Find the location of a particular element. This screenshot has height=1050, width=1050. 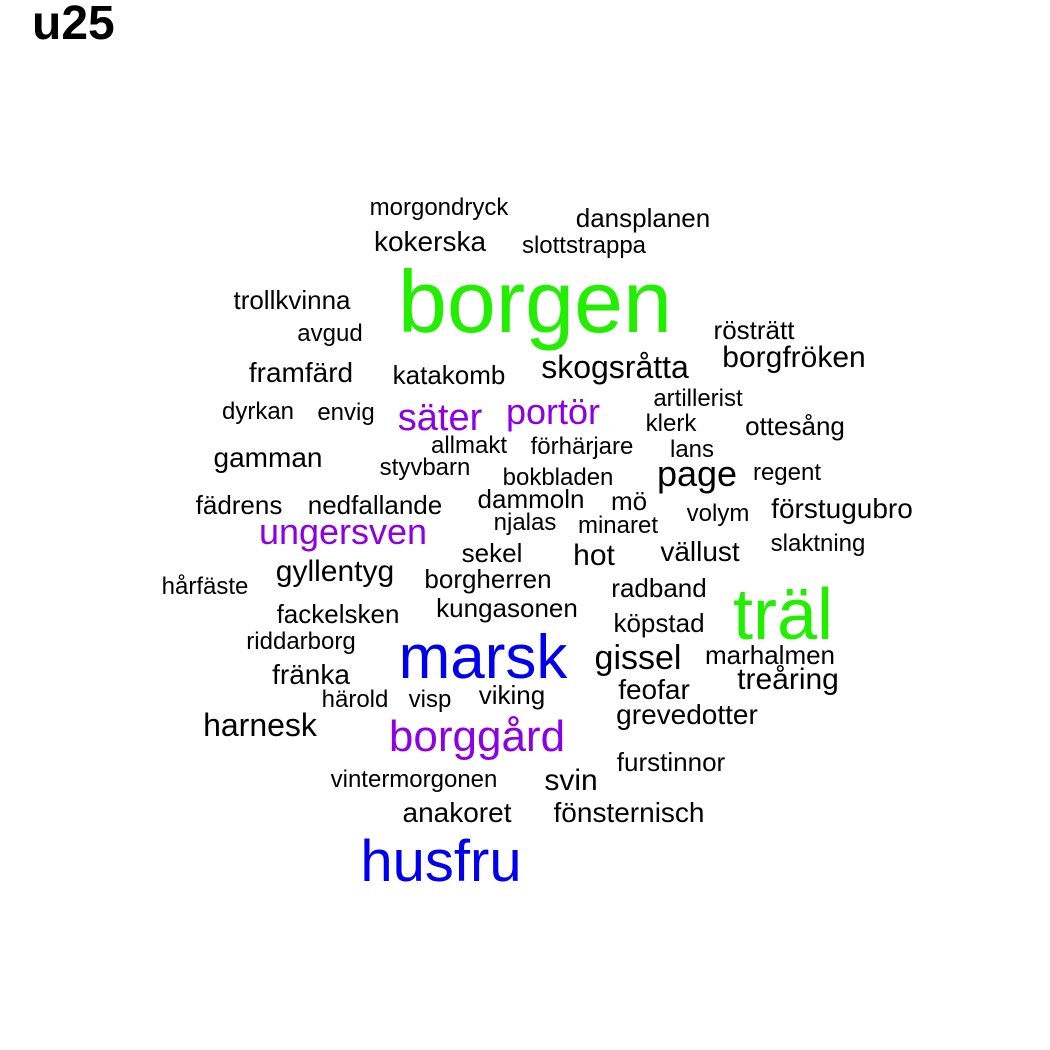

cloud-word: artillerist is located at coordinates (698, 398).